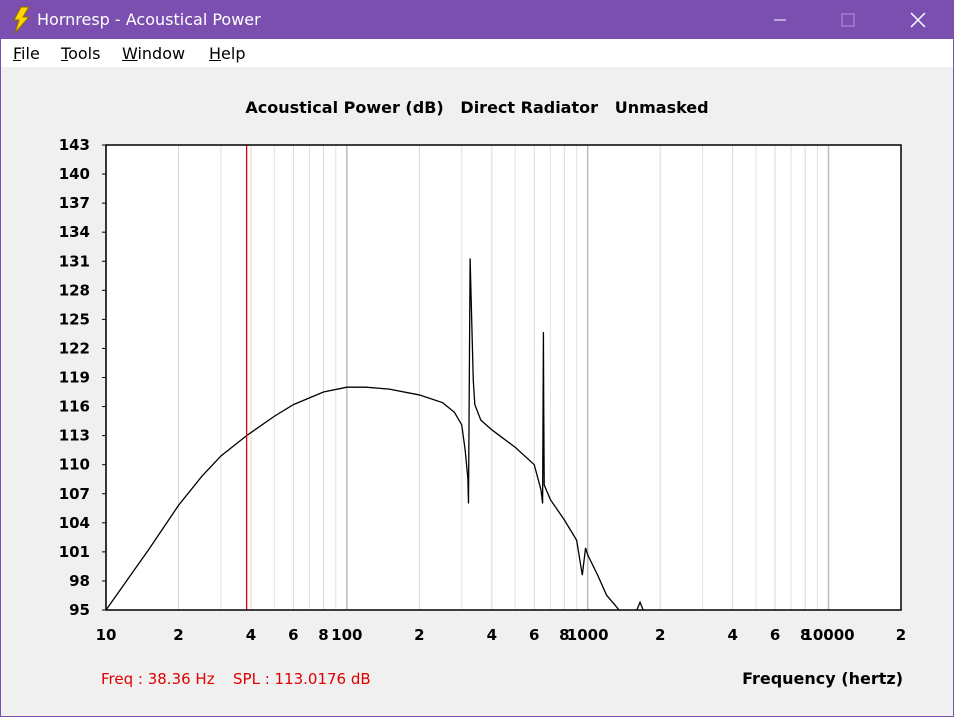 The width and height of the screenshot is (954, 717). What do you see at coordinates (74, 261) in the screenshot?
I see `y-tick-label: 131` at bounding box center [74, 261].